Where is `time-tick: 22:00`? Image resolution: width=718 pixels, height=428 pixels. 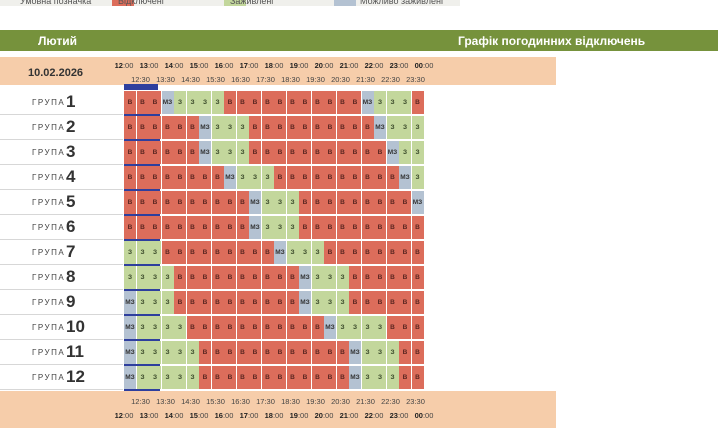
time-tick: 22:00 is located at coordinates (374, 65).